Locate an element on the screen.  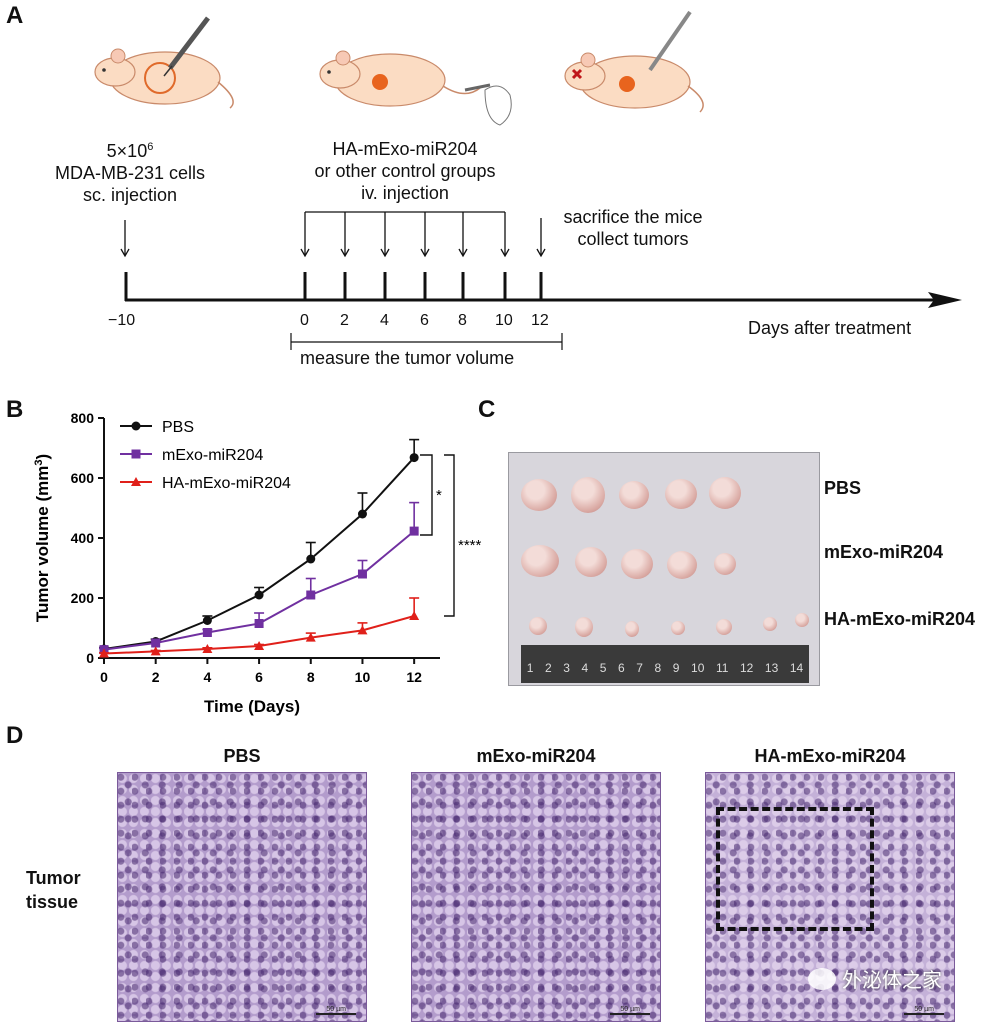
mouse-iv-injection-illustration is located at coordinates (415, 88).